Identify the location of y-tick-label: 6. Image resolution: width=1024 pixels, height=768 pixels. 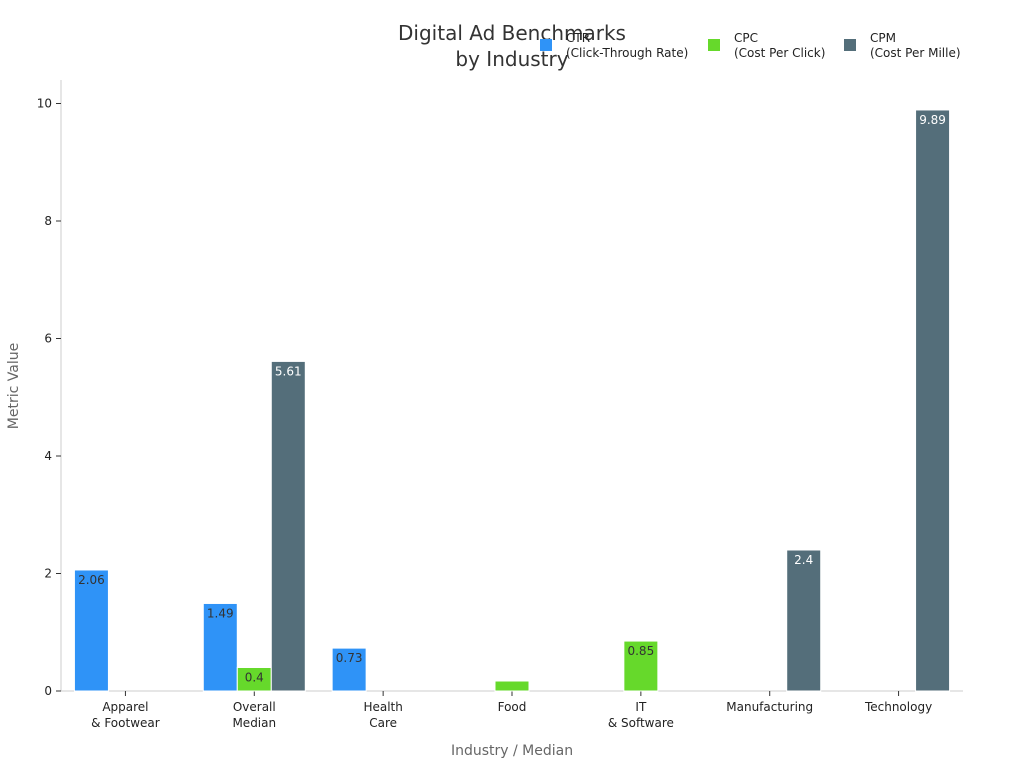
(48, 339).